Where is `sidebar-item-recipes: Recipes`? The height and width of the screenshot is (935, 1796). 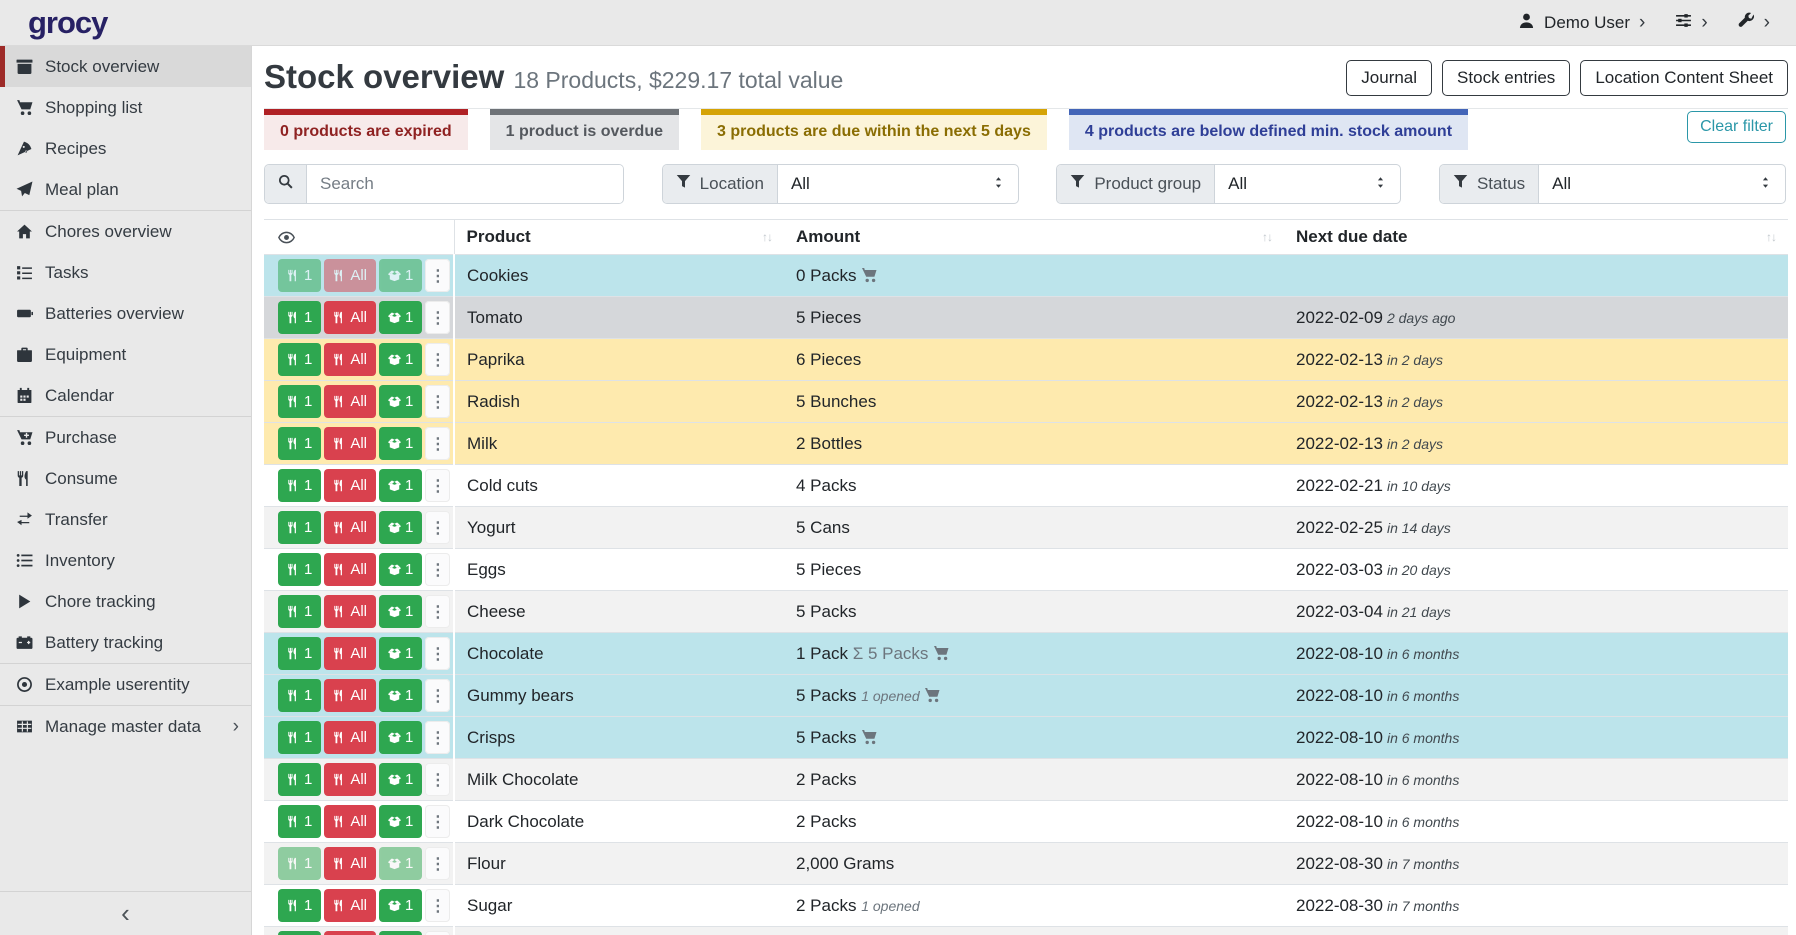
sidebar-item-recipes: Recipes is located at coordinates (125, 148).